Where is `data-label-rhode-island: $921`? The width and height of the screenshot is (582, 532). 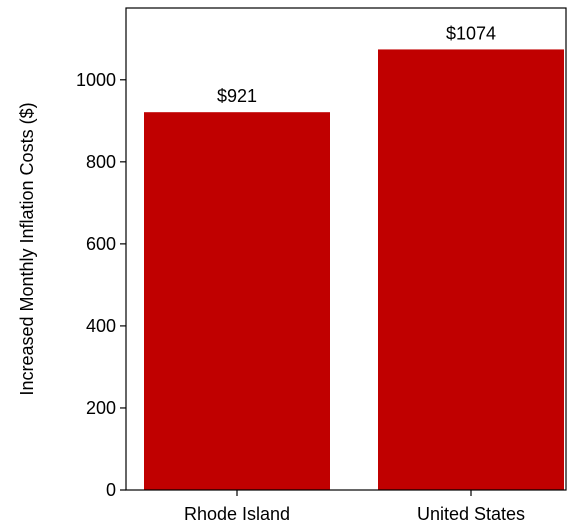
data-label-rhode-island: $921 is located at coordinates (237, 96).